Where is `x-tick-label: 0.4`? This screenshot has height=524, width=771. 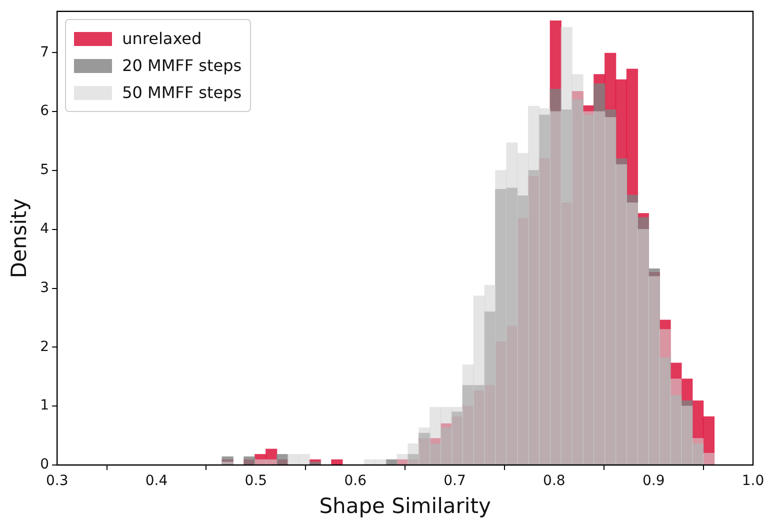 x-tick-label: 0.4 is located at coordinates (156, 481).